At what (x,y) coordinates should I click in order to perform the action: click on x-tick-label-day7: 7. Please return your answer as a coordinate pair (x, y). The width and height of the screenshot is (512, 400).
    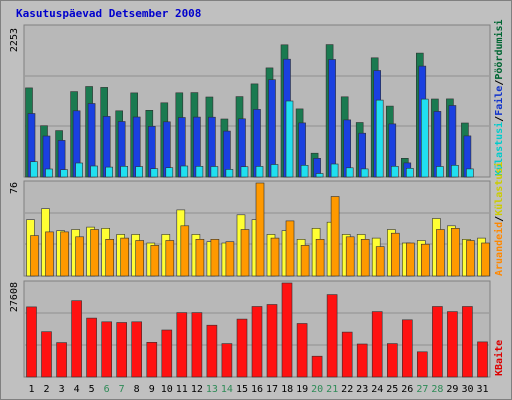
    Looking at the image, I should click on (122, 389).